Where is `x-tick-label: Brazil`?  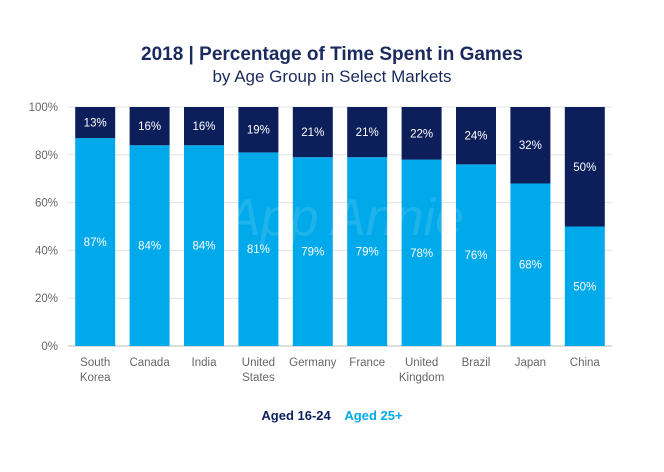
x-tick-label: Brazil is located at coordinates (476, 363).